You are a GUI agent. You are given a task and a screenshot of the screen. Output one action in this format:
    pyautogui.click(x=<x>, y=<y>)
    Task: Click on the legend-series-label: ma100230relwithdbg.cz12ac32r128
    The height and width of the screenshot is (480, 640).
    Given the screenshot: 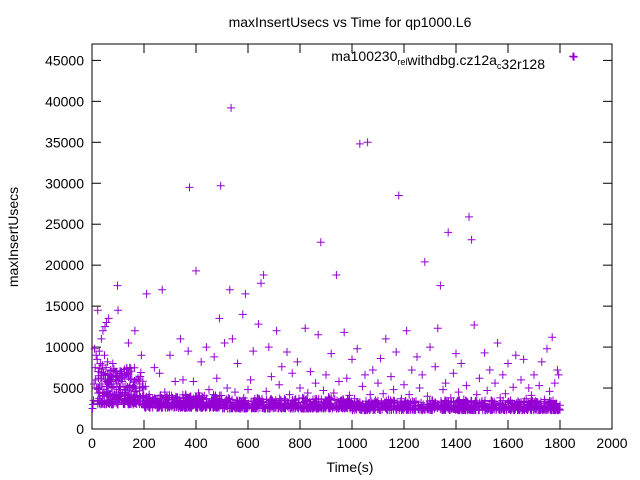 What is the action you would take?
    pyautogui.click(x=438, y=60)
    